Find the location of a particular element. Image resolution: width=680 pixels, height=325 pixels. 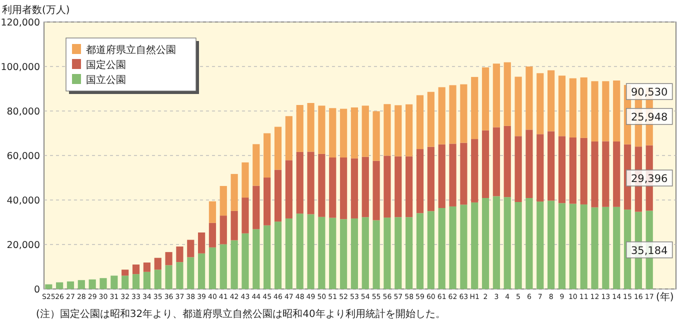

y-tick-label: 100,000 is located at coordinates (20, 67).